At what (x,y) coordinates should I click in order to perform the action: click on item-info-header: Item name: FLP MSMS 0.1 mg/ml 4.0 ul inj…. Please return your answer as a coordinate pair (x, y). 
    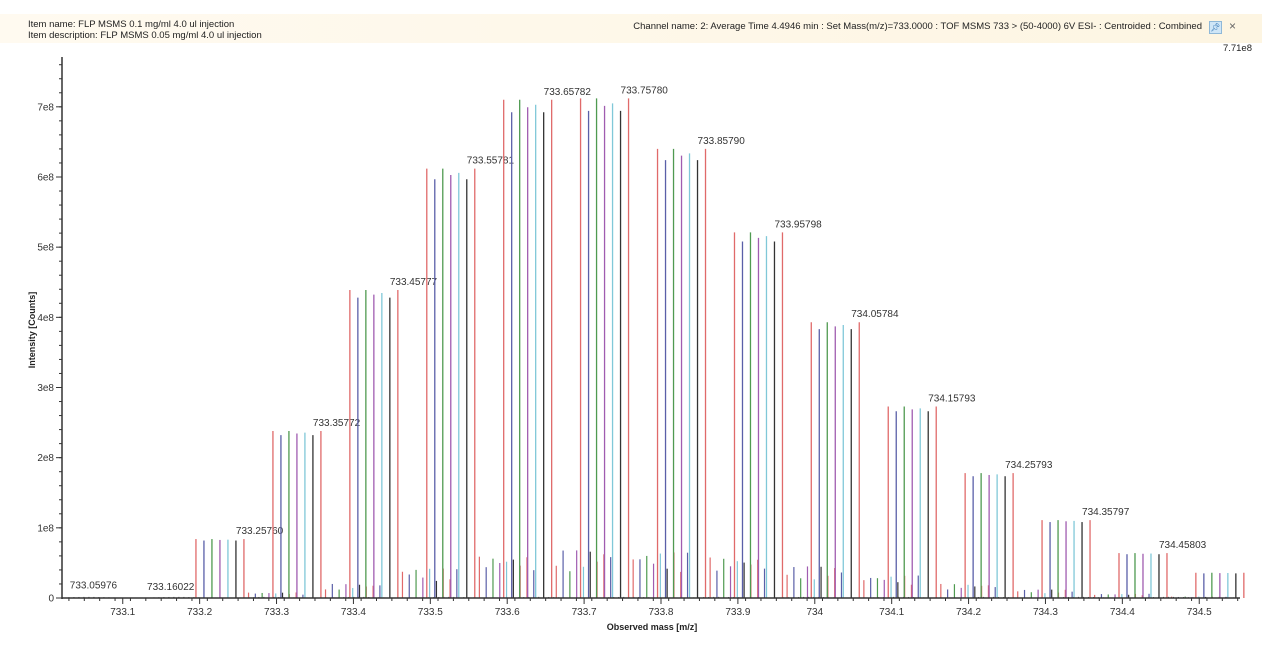
    Looking at the image, I should click on (631, 28).